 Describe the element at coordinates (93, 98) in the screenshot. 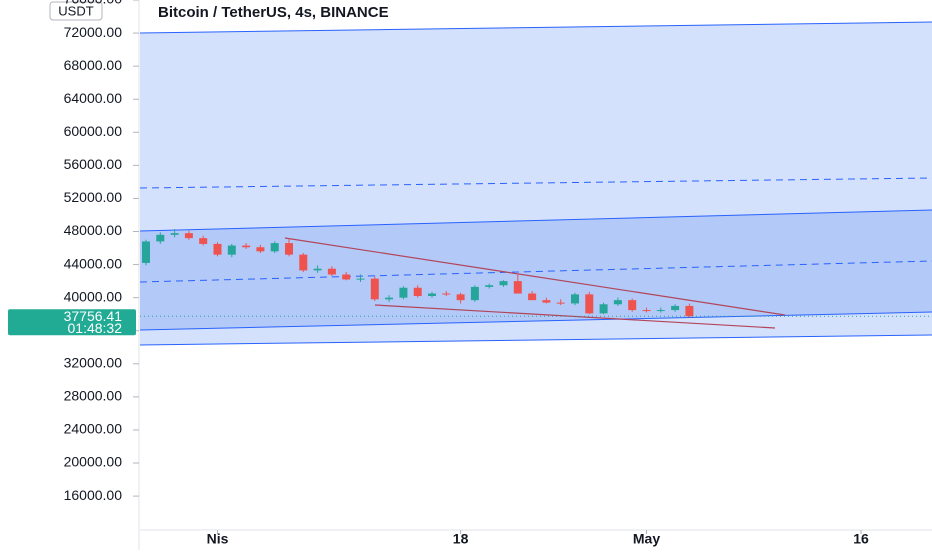

I see `y-tick-label: 64000.00` at that location.